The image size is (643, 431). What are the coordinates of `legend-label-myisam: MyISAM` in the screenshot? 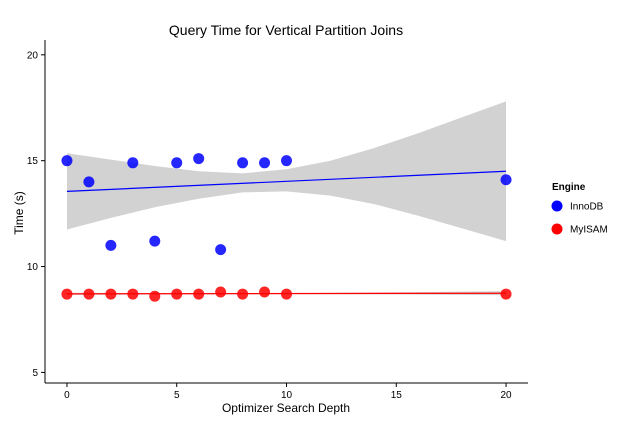 It's located at (589, 230).